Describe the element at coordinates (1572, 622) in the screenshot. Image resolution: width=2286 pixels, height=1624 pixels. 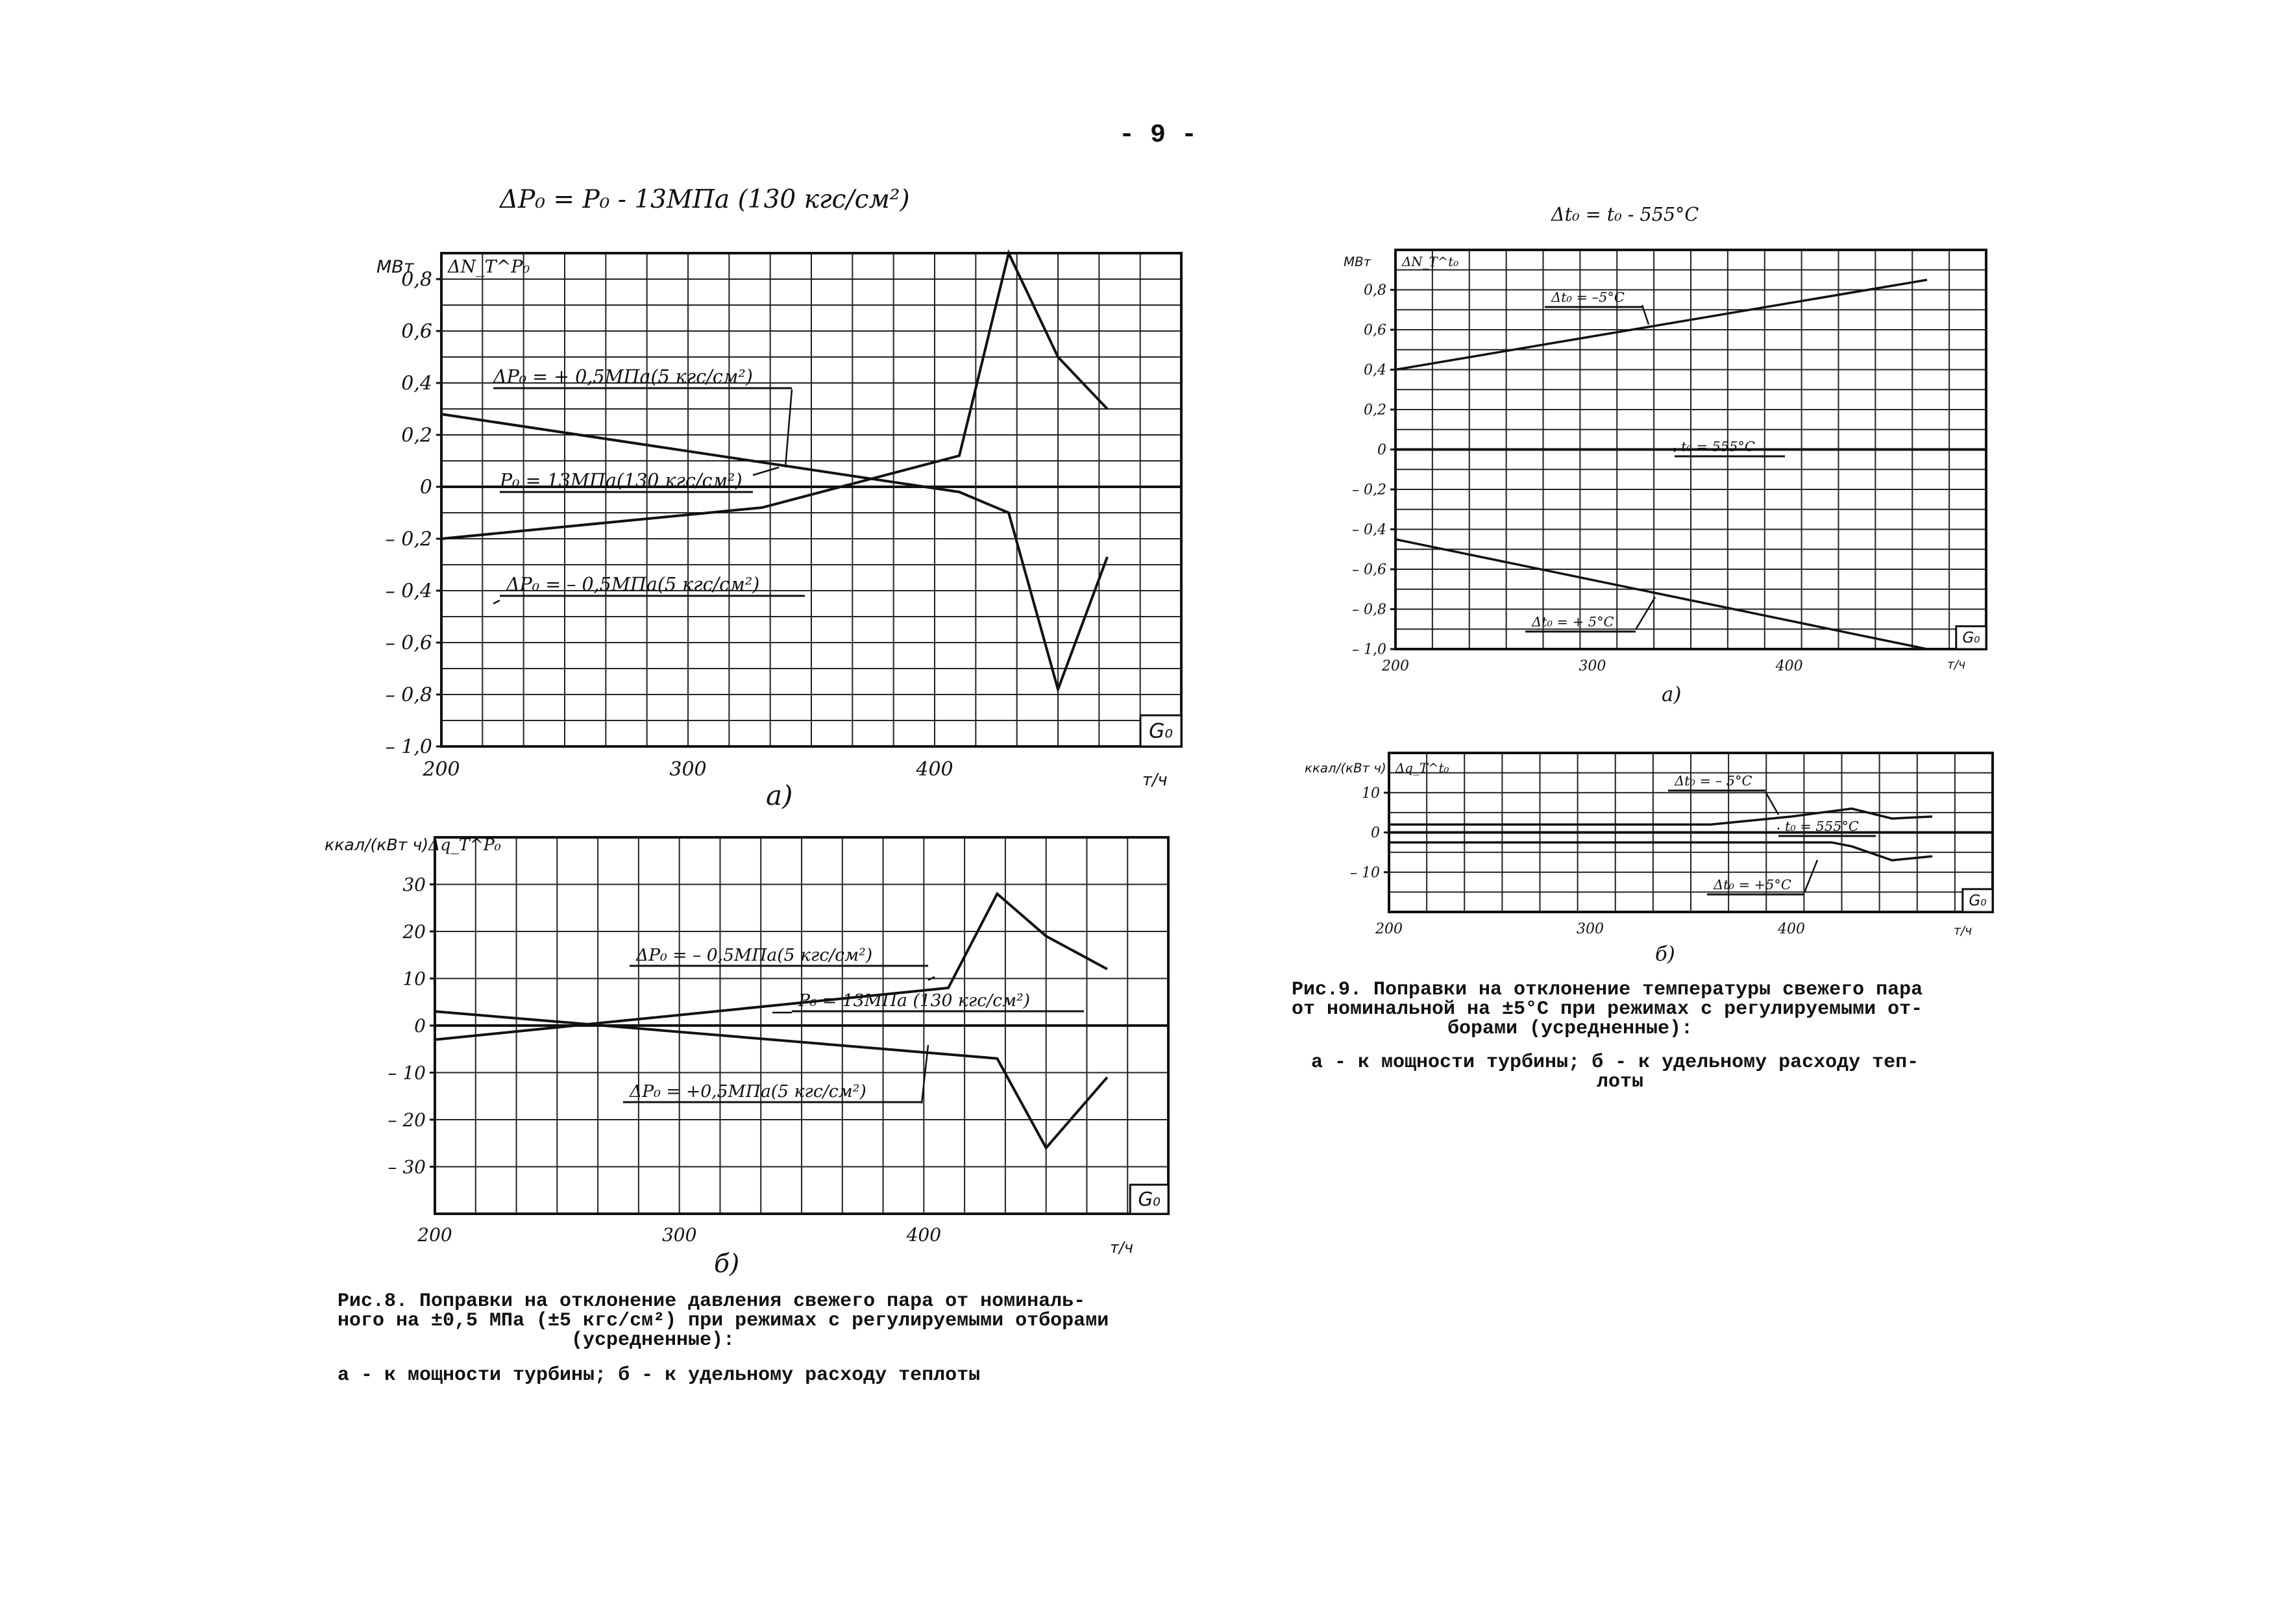
I see `series-label: Δt₀ = + 5°С` at that location.